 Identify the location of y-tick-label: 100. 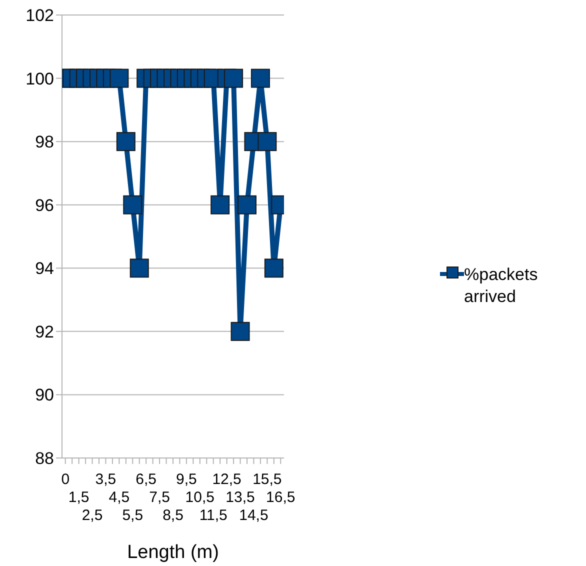
(40, 78).